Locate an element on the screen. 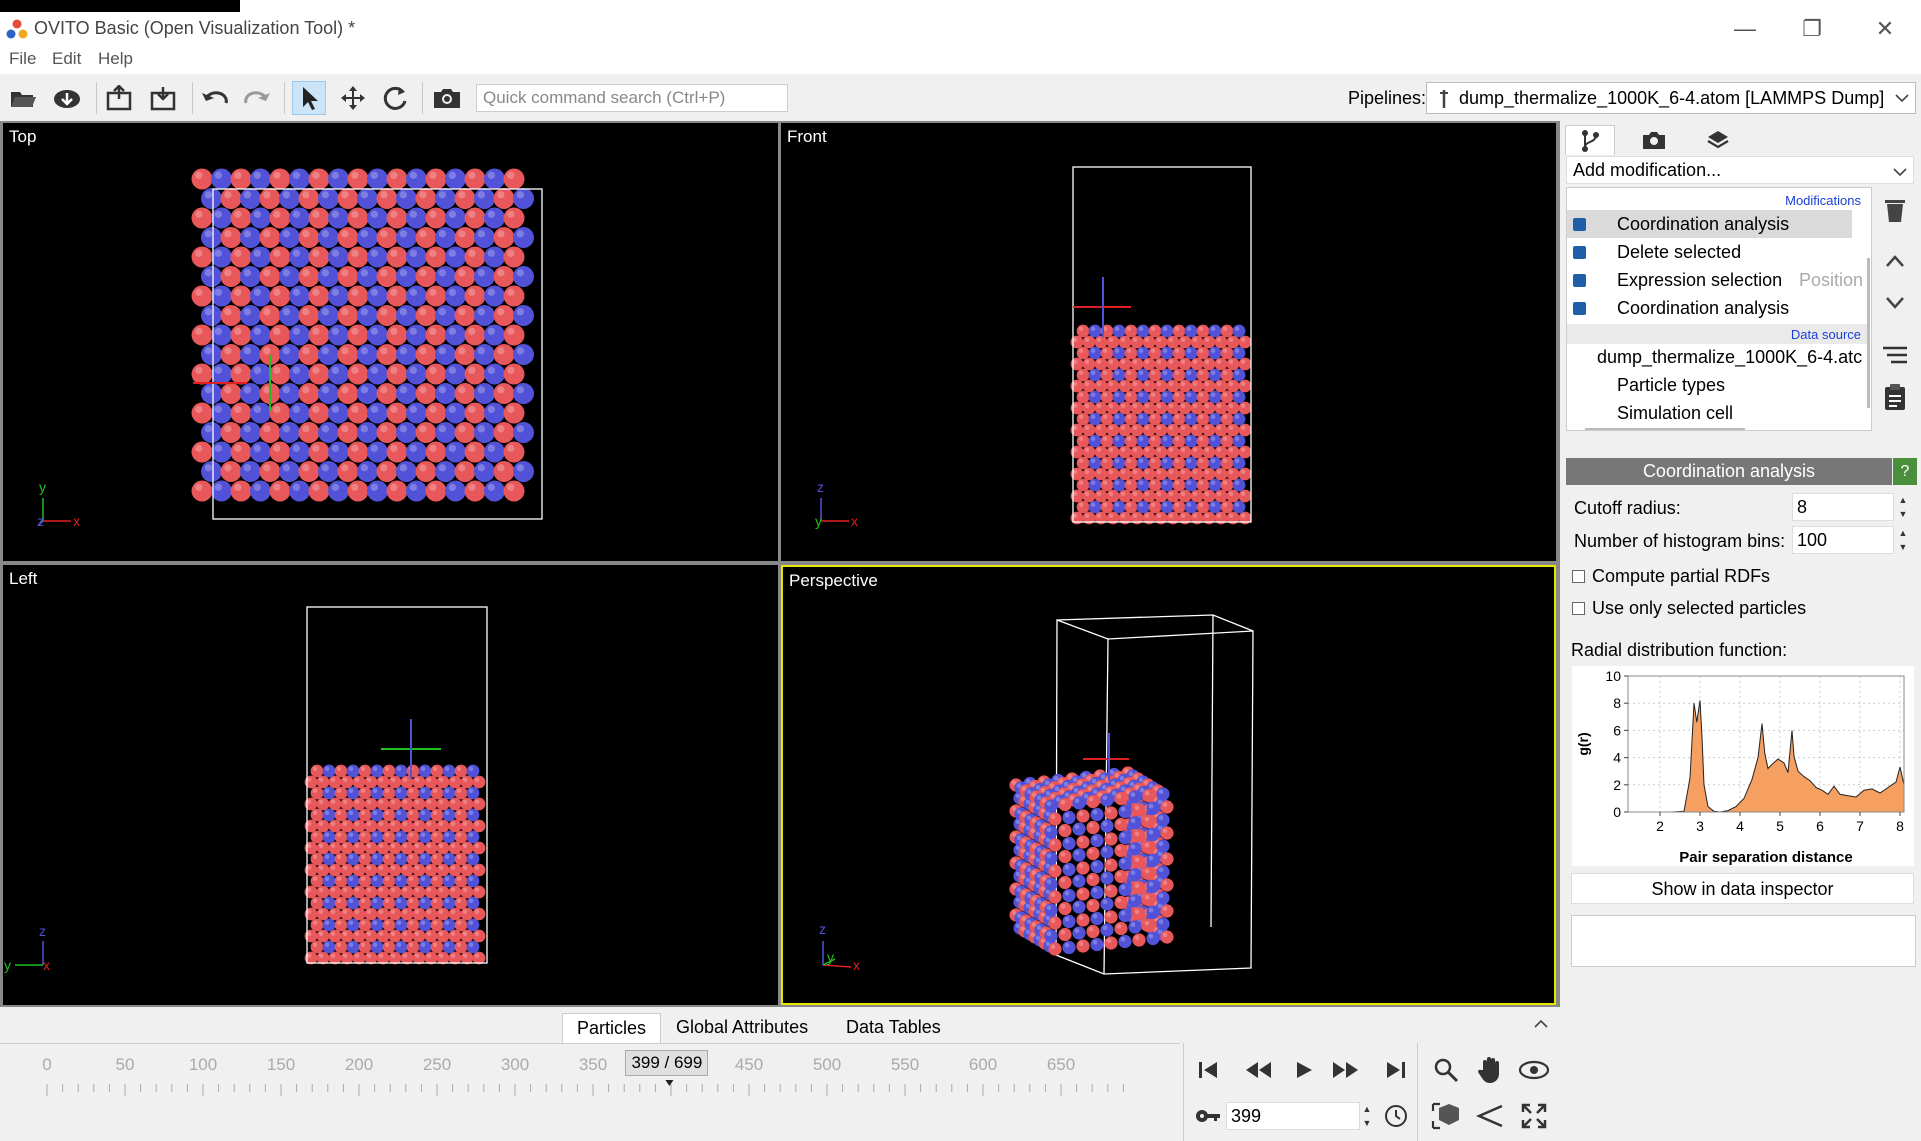  fov-icon is located at coordinates (1490, 1116).